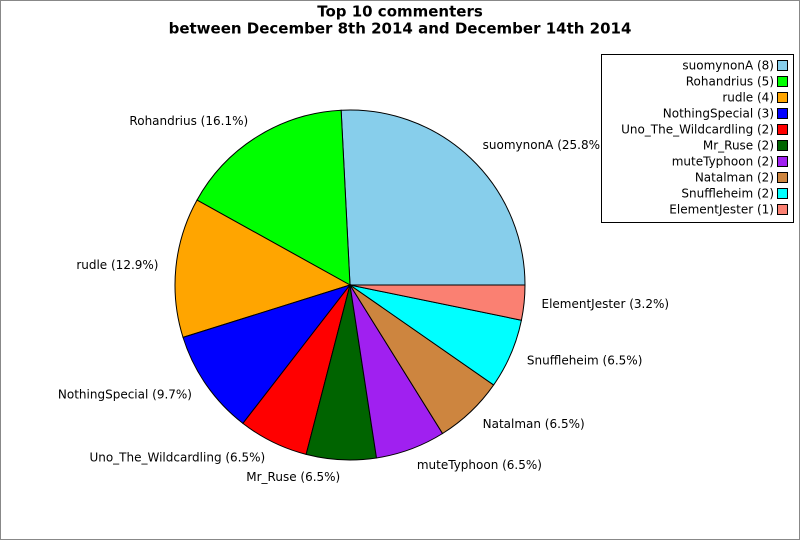 The height and width of the screenshot is (540, 800). I want to click on legend-label: Mr_Ruse (2), so click(738, 146).